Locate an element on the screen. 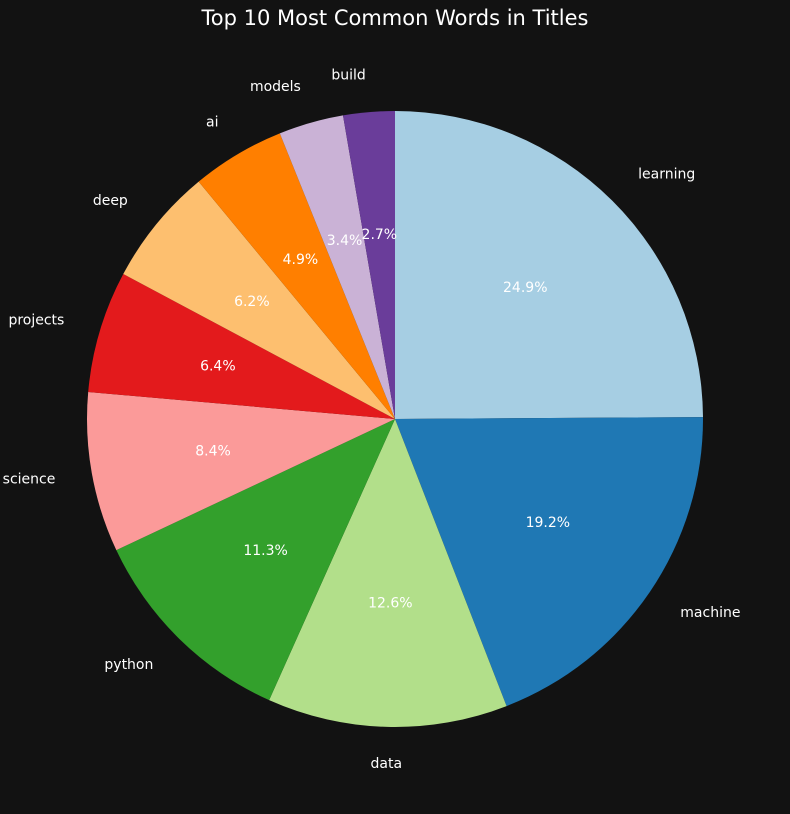  slice-label-ai: ai is located at coordinates (212, 123).